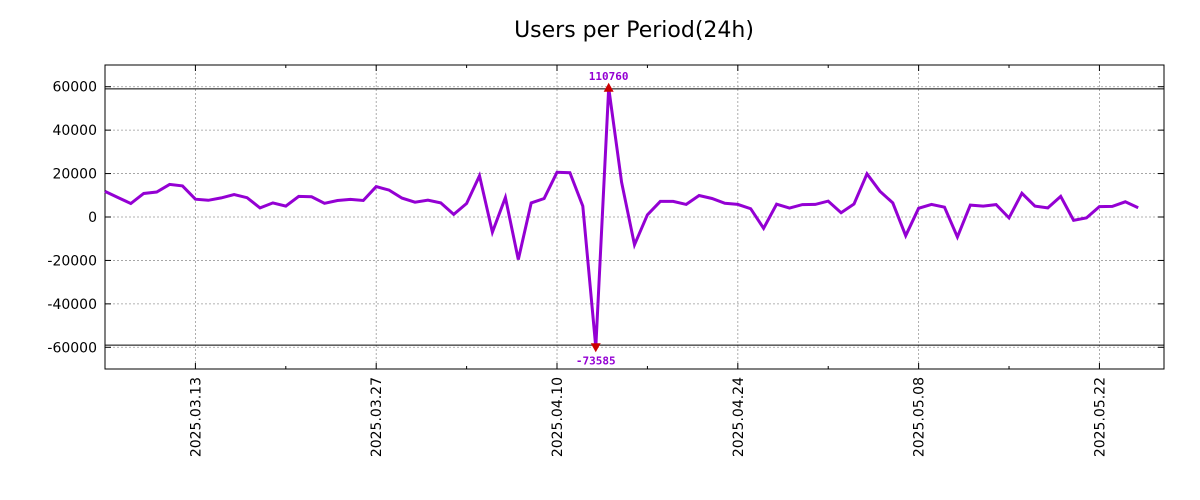 The image size is (1200, 500). What do you see at coordinates (609, 76) in the screenshot?
I see `annotation-label-max: 110760` at bounding box center [609, 76].